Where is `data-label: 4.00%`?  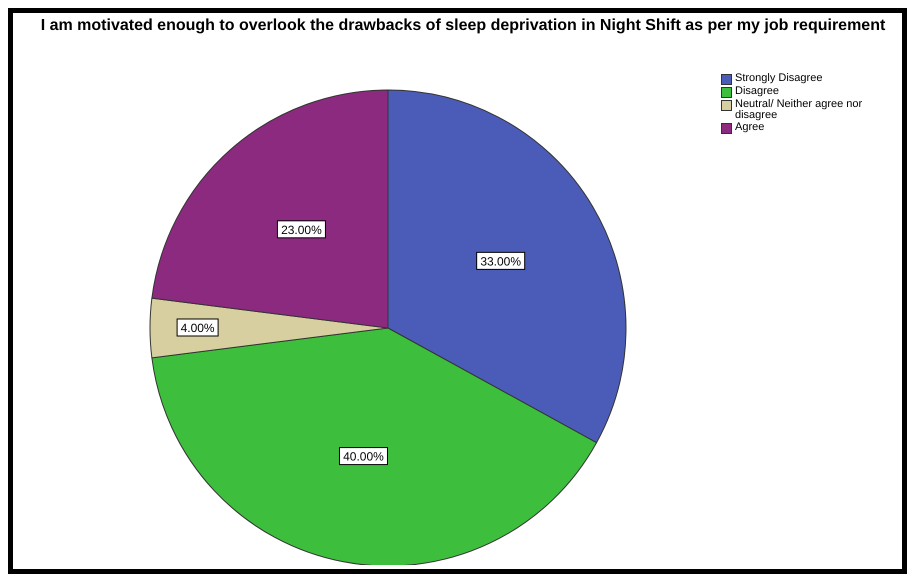
data-label: 4.00% is located at coordinates (197, 328).